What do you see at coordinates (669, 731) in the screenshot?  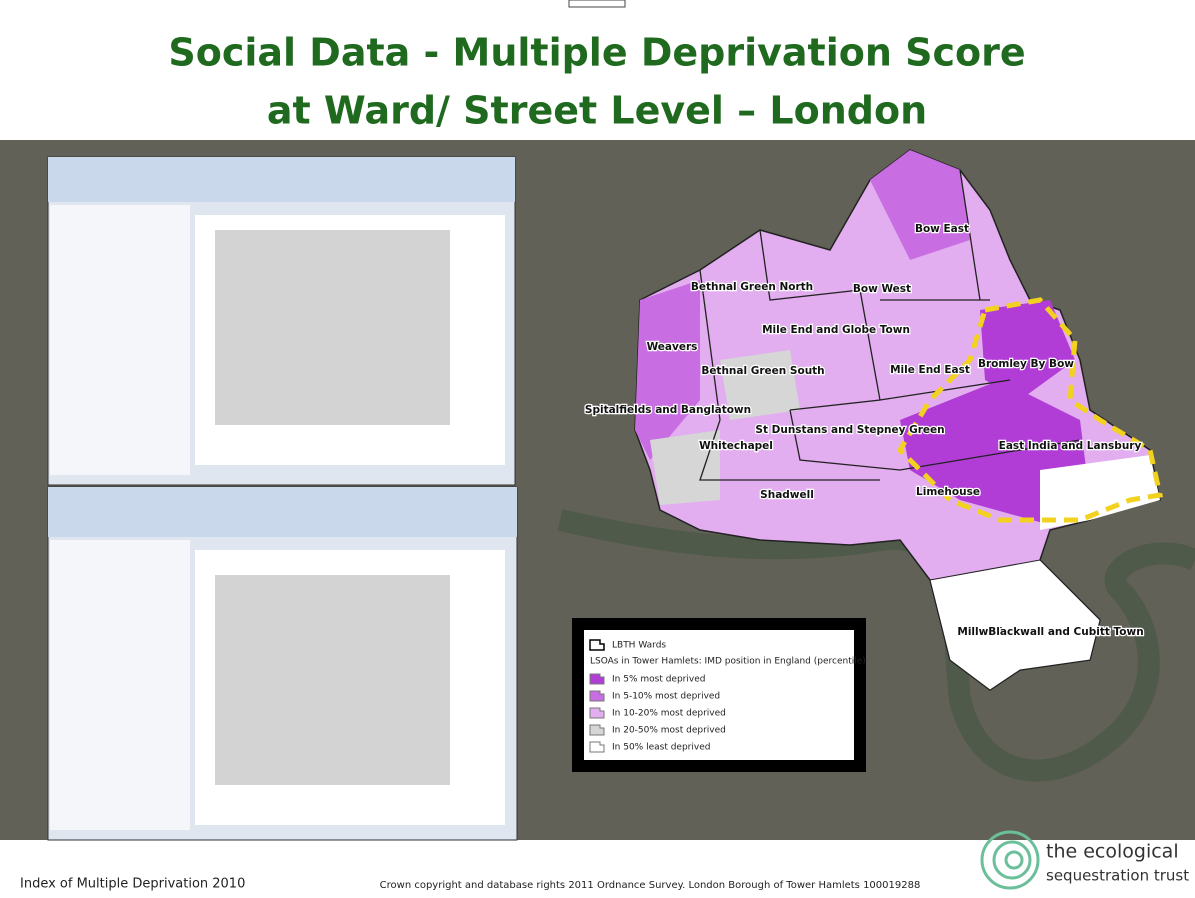 I see `legend-label: In 20-50% most deprived` at bounding box center [669, 731].